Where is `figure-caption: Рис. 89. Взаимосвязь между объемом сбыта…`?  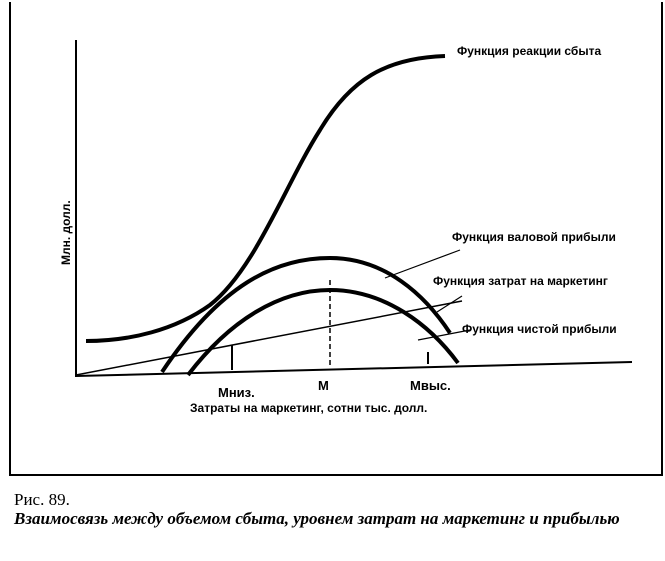
figure-caption: Рис. 89. Взаимосвязь между объемом сбыта… is located at coordinates (339, 509).